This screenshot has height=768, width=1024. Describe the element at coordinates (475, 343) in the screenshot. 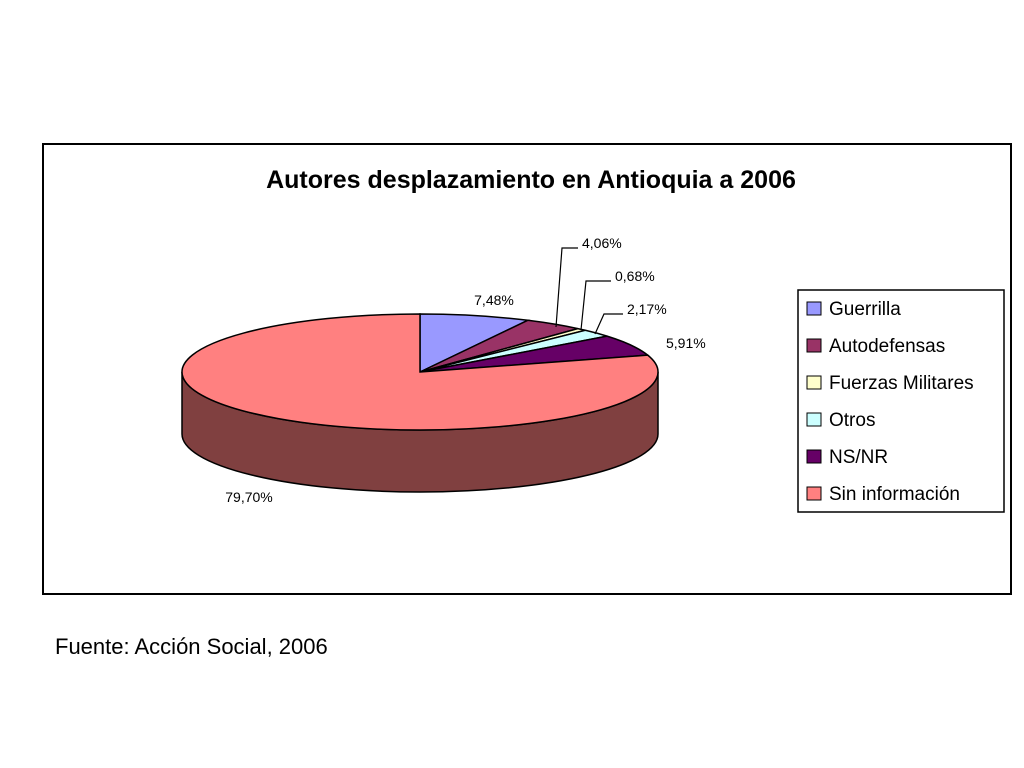

I see `pie-slice-guerrilla` at that location.